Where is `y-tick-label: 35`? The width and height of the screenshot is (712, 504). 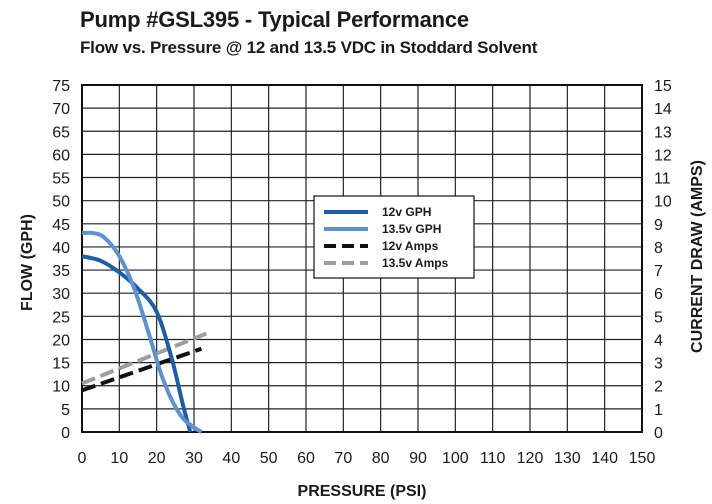
y-tick-label: 35 is located at coordinates (61, 271).